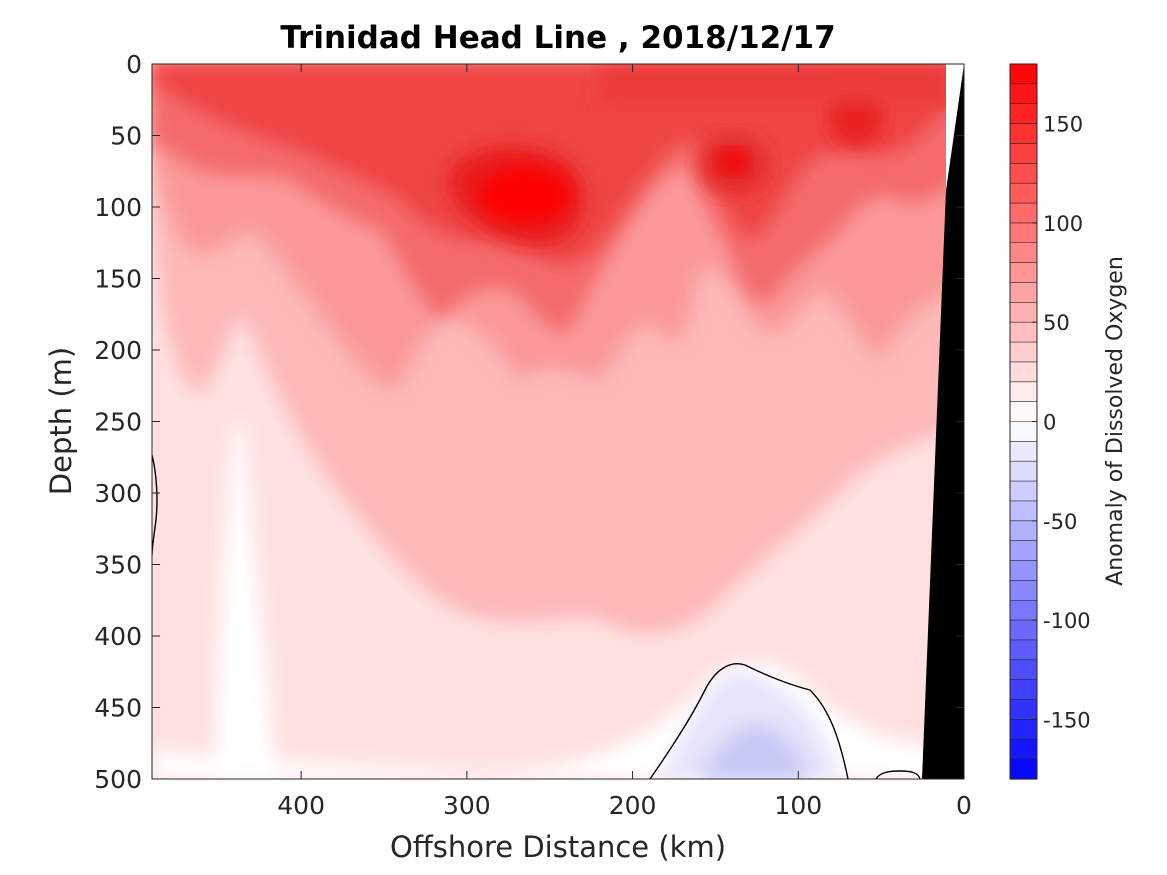  Describe the element at coordinates (118, 422) in the screenshot. I see `y-tick-label: 250` at that location.